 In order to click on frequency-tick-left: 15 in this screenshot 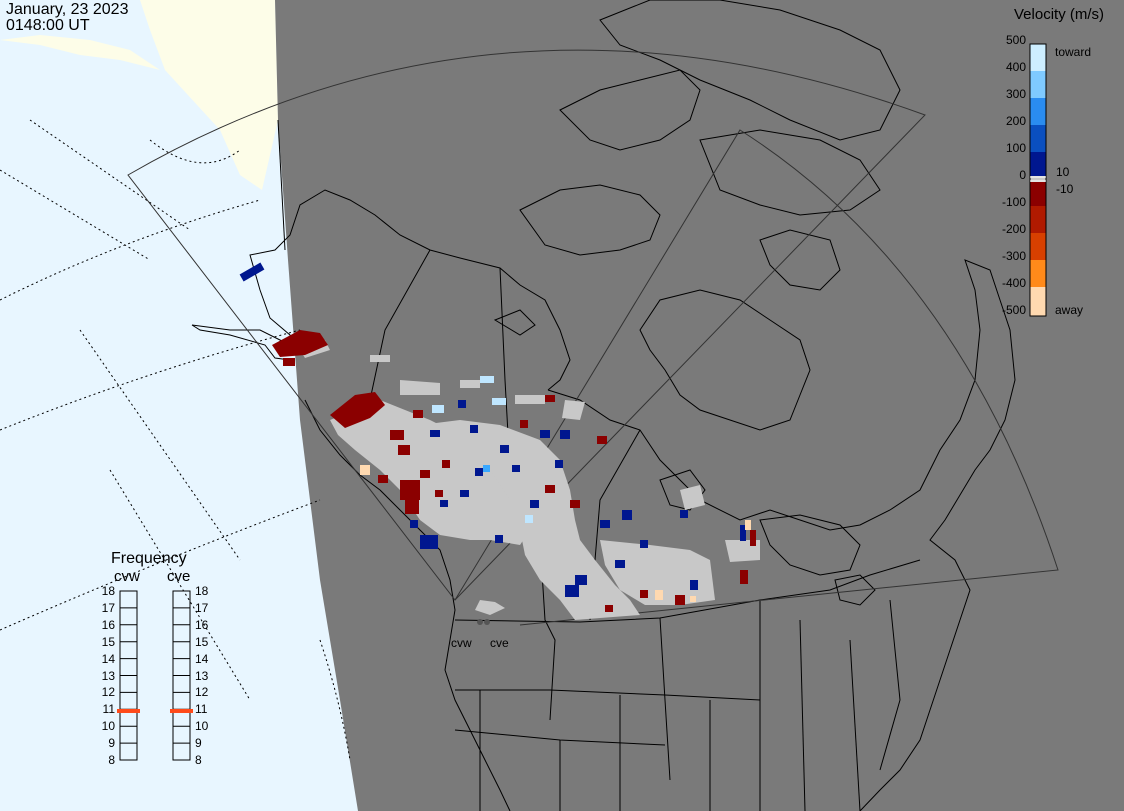, I will do `click(108, 641)`.